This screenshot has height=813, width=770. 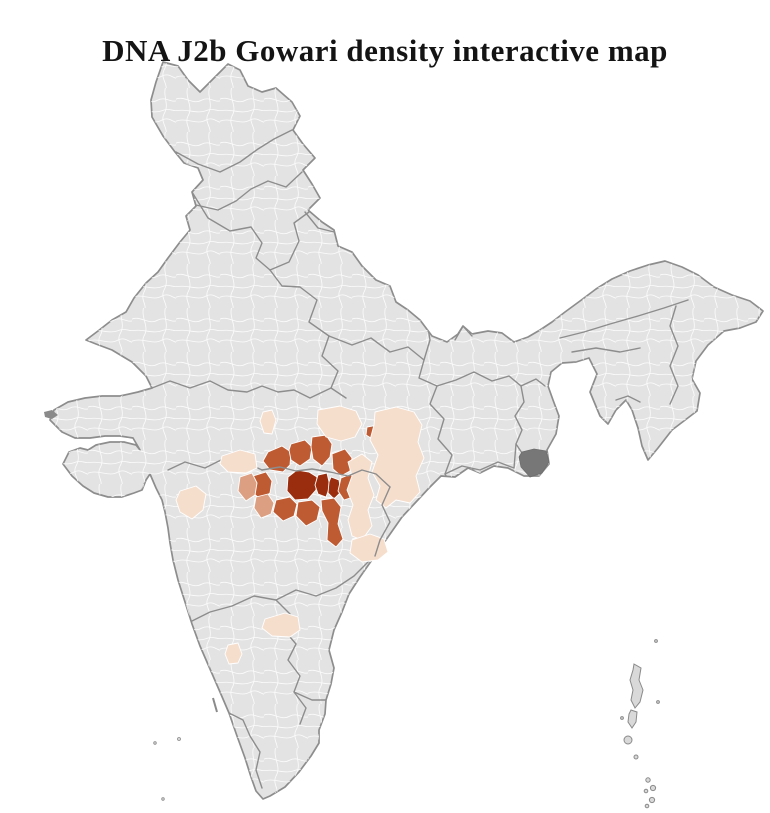 I want to click on district-low-w, so click(x=247, y=487).